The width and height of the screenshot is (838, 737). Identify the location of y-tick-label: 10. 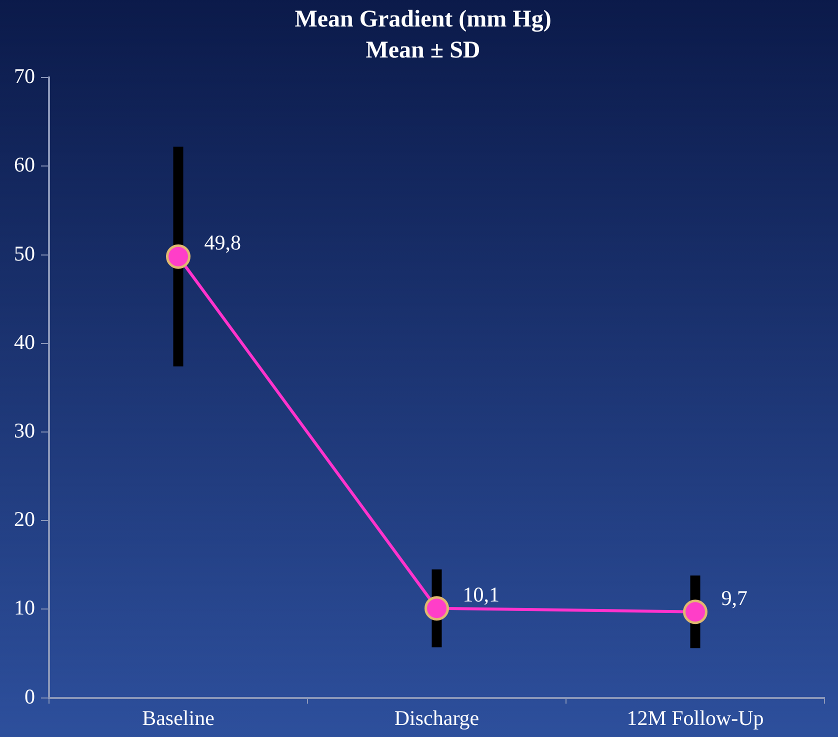
(24, 608).